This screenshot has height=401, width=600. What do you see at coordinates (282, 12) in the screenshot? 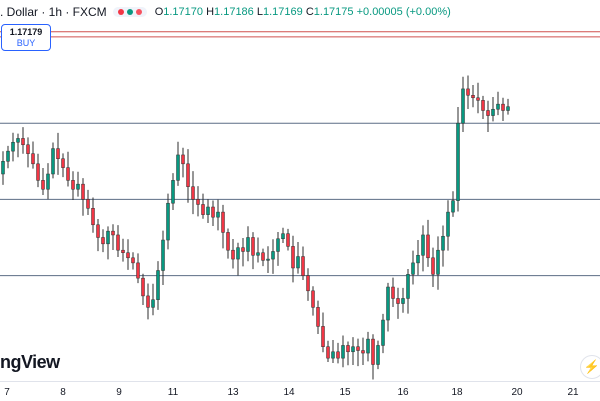
I see `low-value: 1.17169` at bounding box center [282, 12].